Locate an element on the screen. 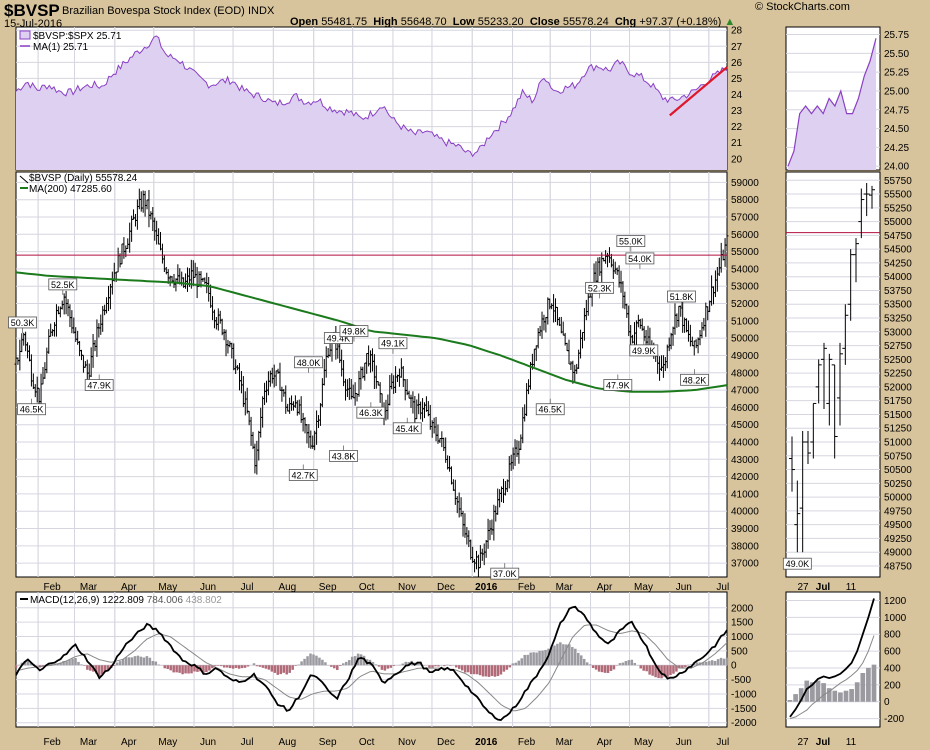 The height and width of the screenshot is (750, 930). low-value: 55233.20 is located at coordinates (500, 22).